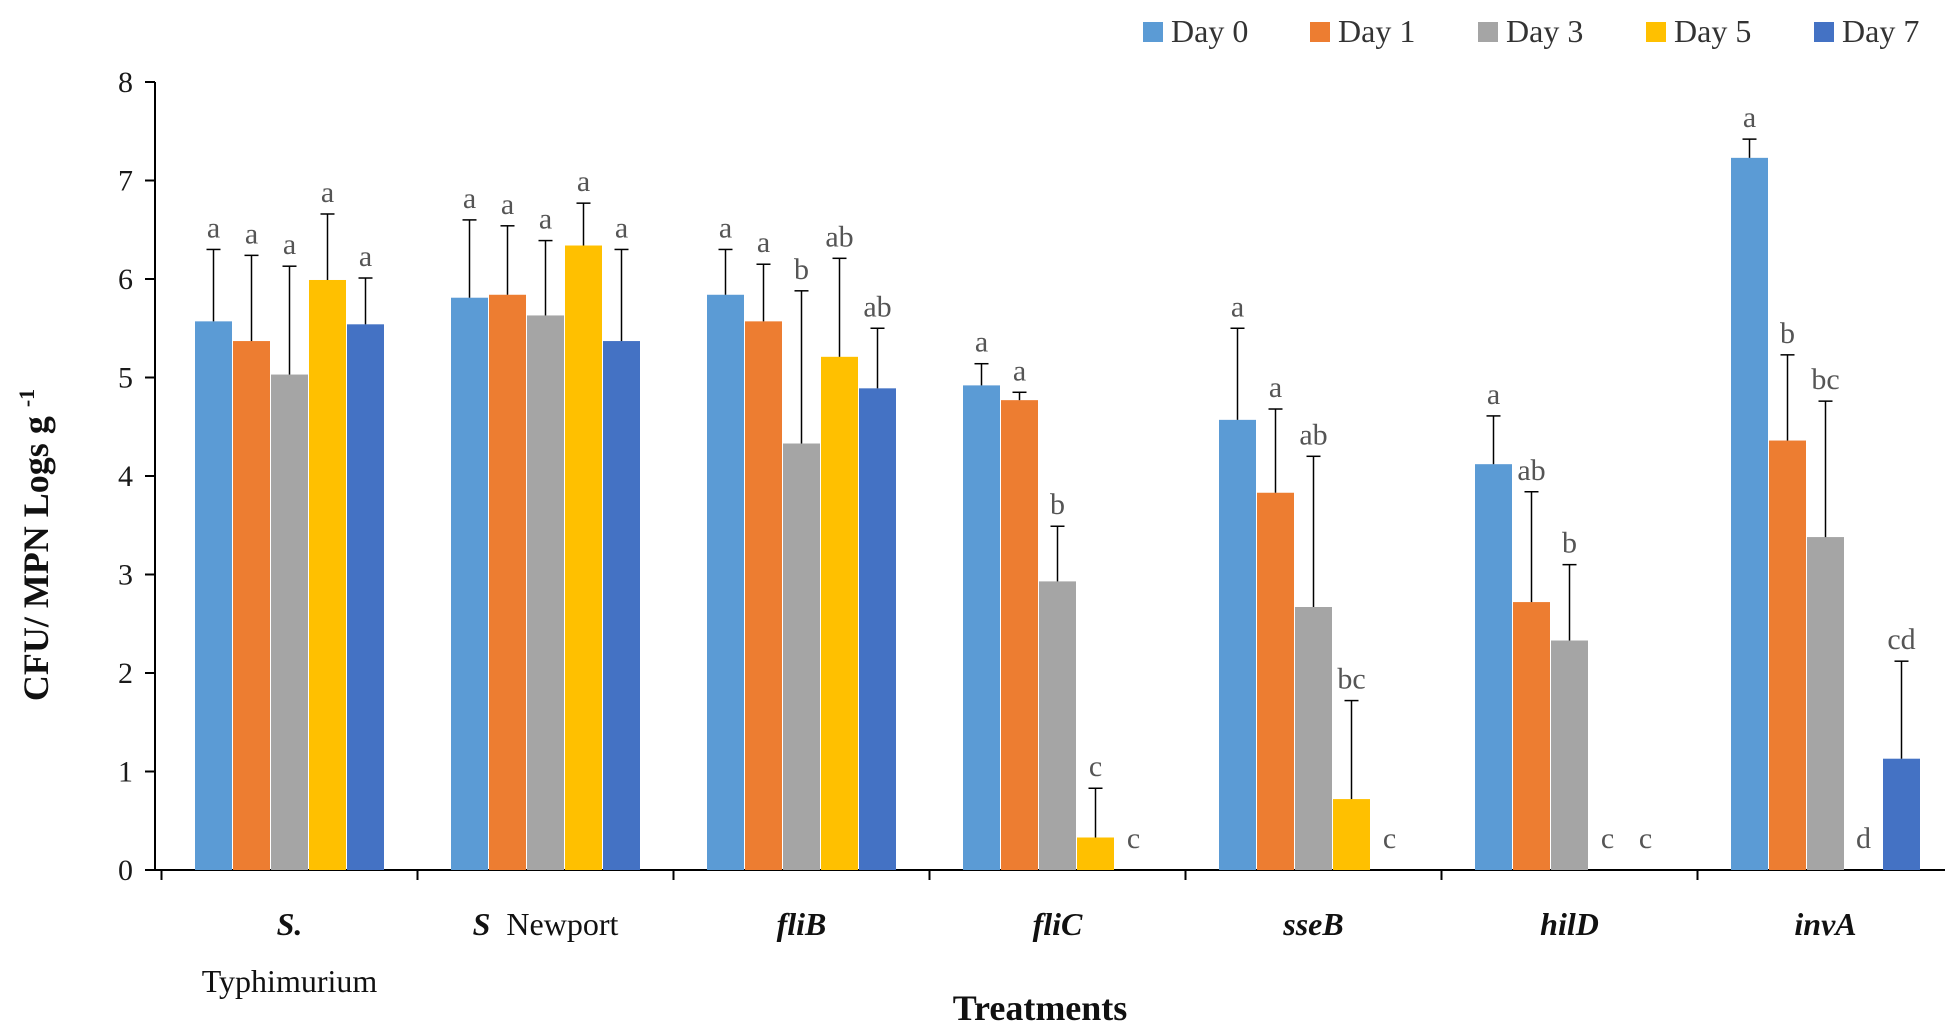 This screenshot has height=1035, width=1950. I want to click on category-label: sseB, so click(1312, 924).